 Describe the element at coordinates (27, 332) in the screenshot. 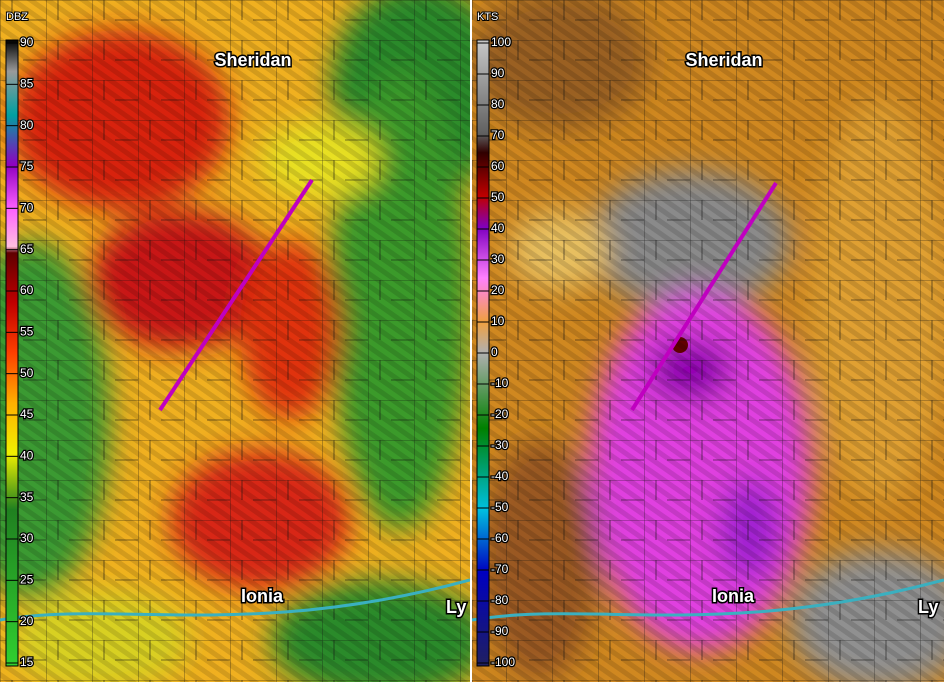

I see `scale-label: 55` at that location.